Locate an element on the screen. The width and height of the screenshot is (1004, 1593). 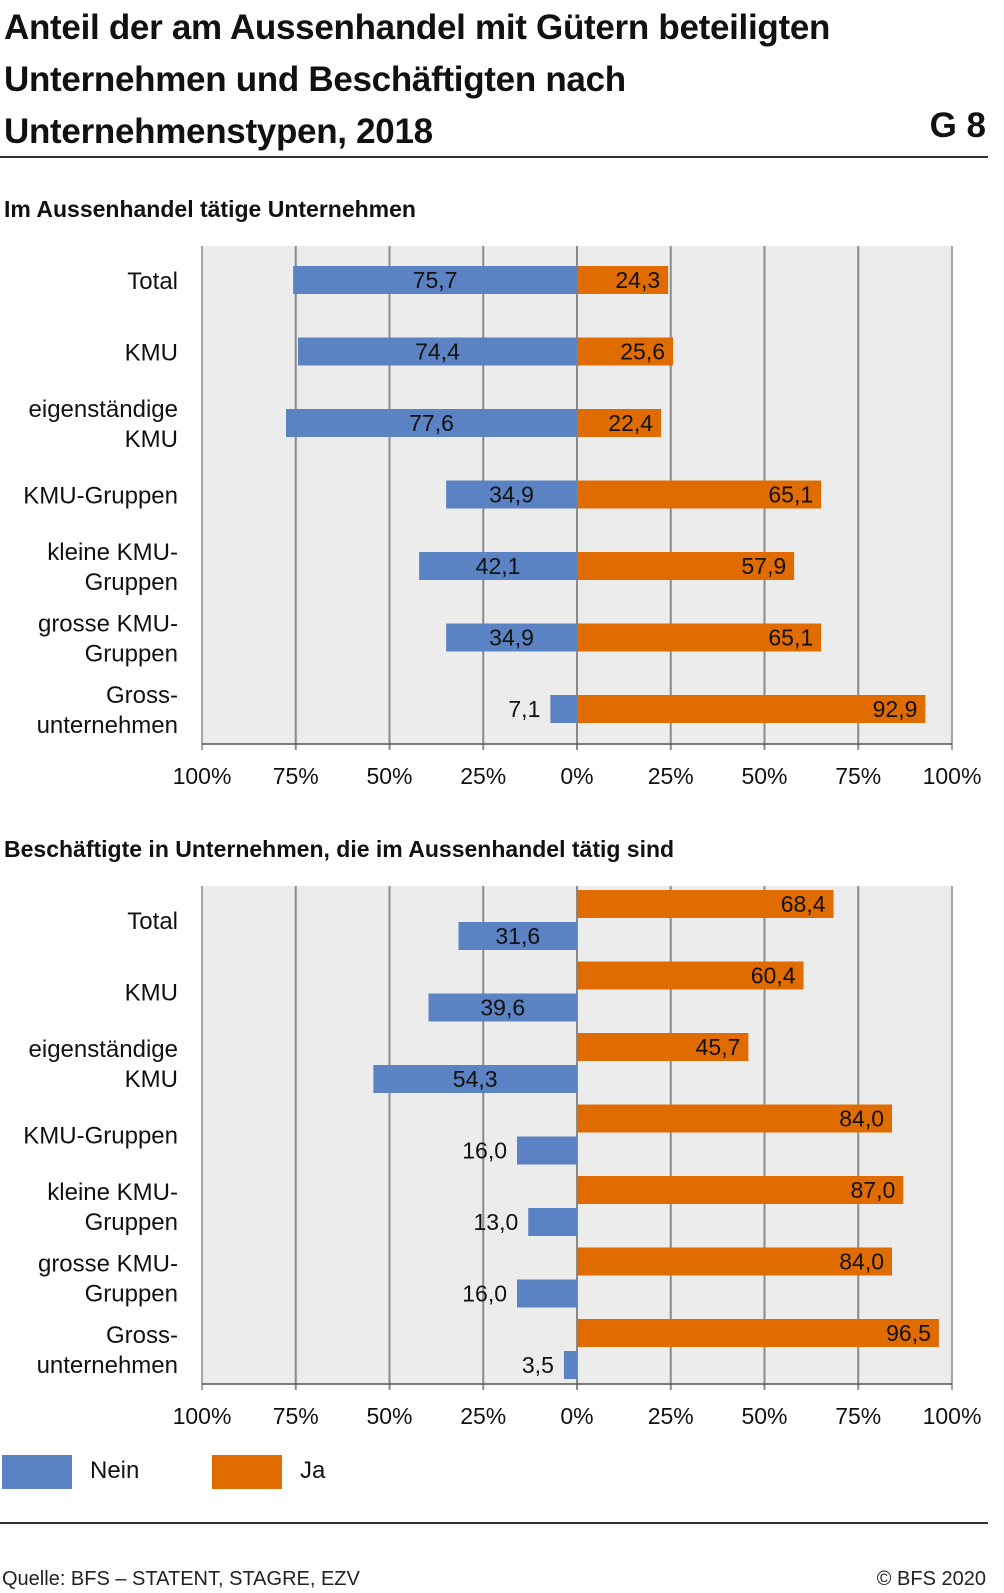
graphic-number: G 8 is located at coordinates (957, 125).